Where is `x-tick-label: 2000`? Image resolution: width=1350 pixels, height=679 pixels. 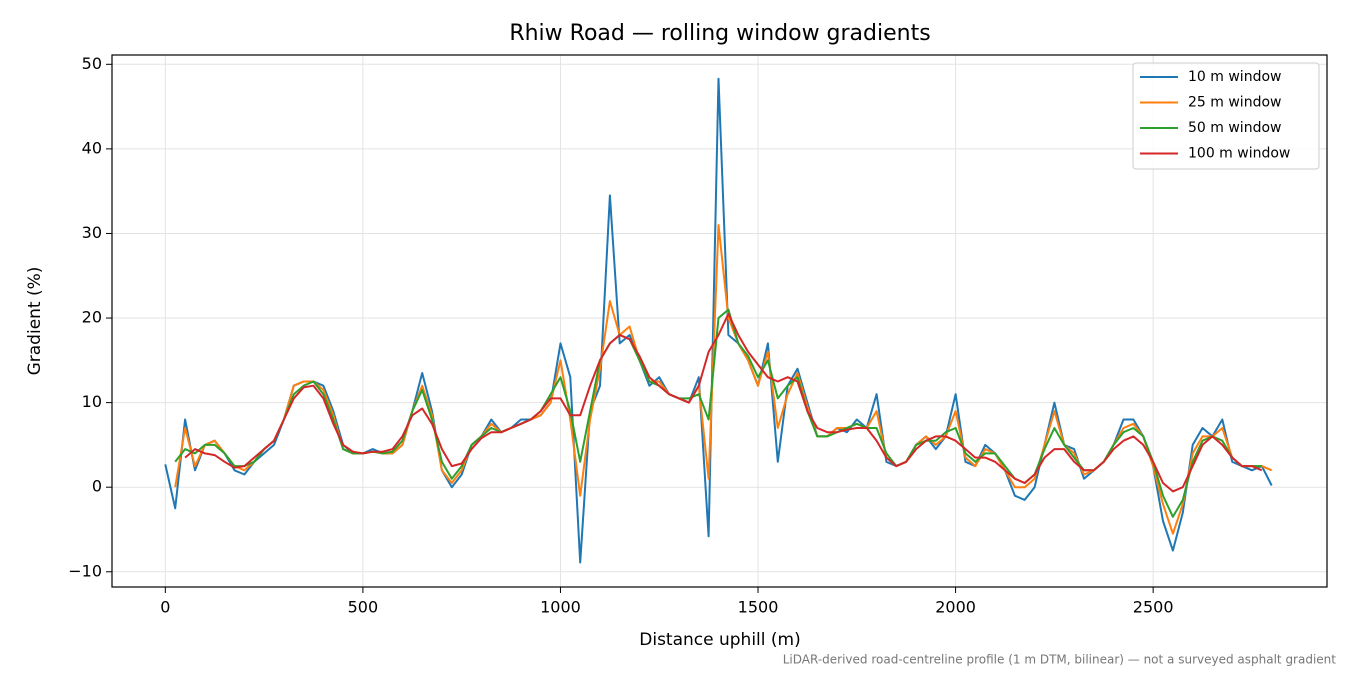
x-tick-label: 2000 is located at coordinates (955, 607).